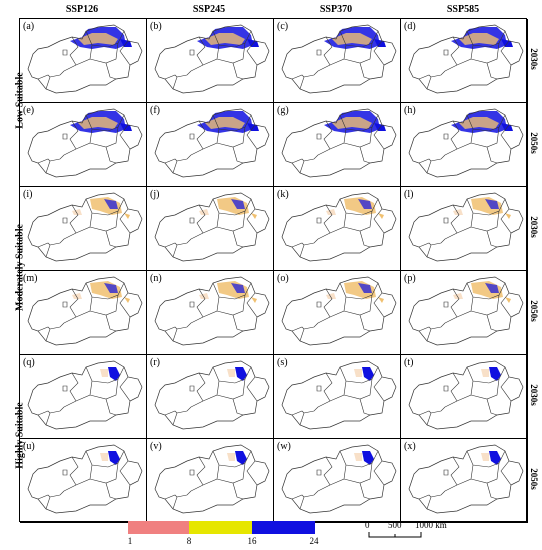  What do you see at coordinates (395, 535) in the screenshot?
I see `scale-bar-line` at bounding box center [395, 535].